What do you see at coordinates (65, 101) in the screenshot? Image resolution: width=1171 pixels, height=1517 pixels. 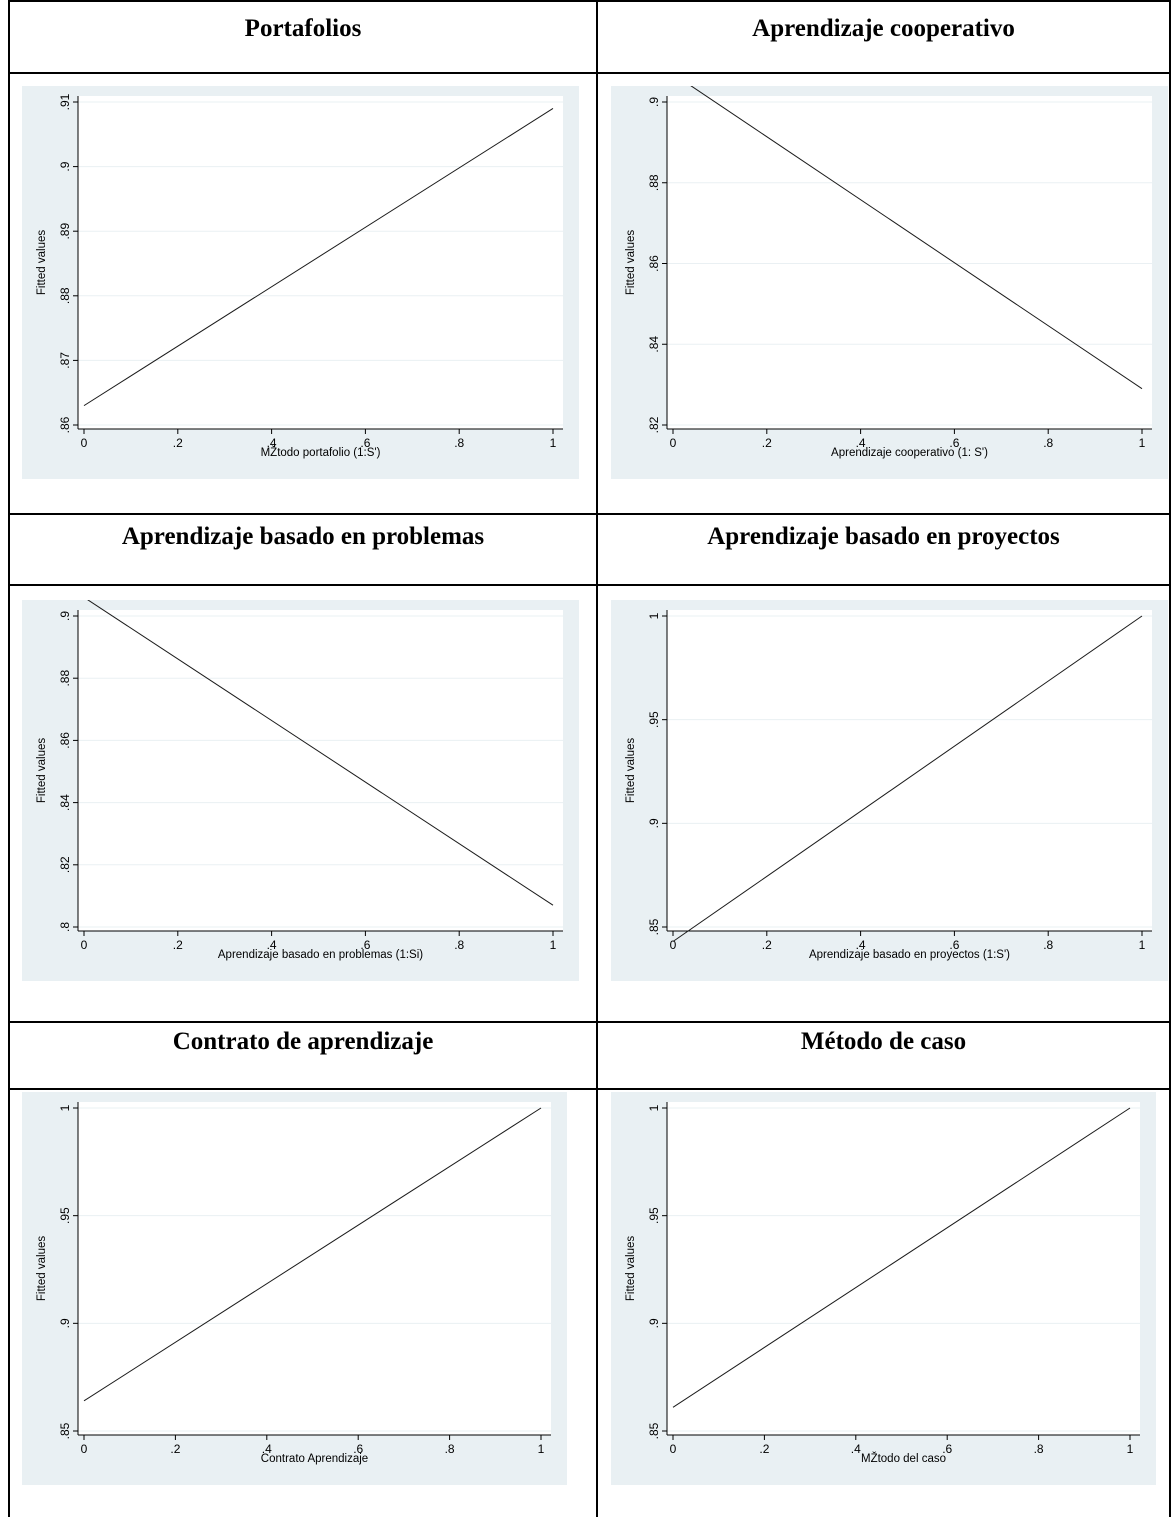 I see `y-tick-label: .91` at bounding box center [65, 101].